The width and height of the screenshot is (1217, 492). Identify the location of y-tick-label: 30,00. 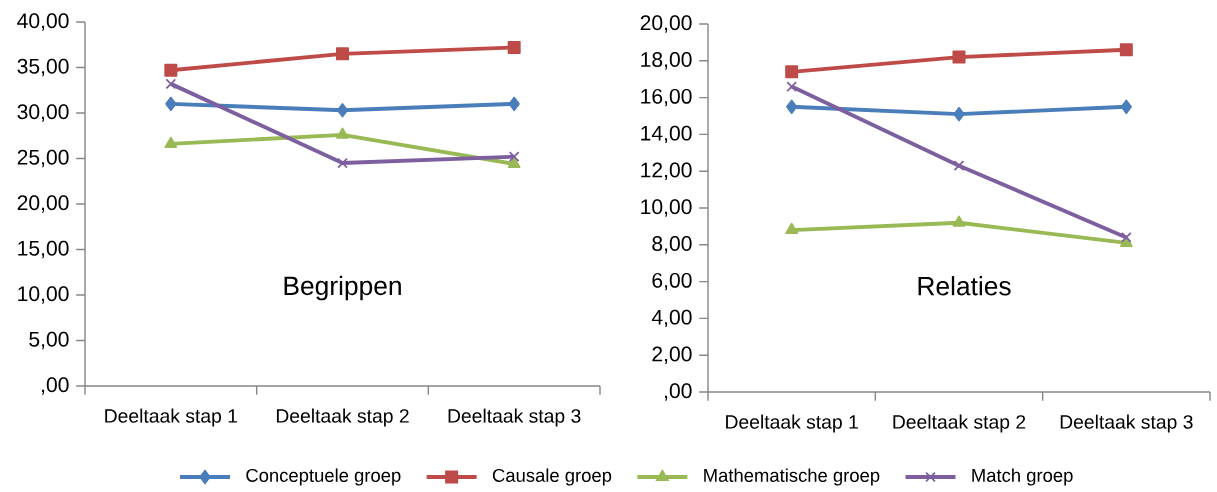
(43, 113).